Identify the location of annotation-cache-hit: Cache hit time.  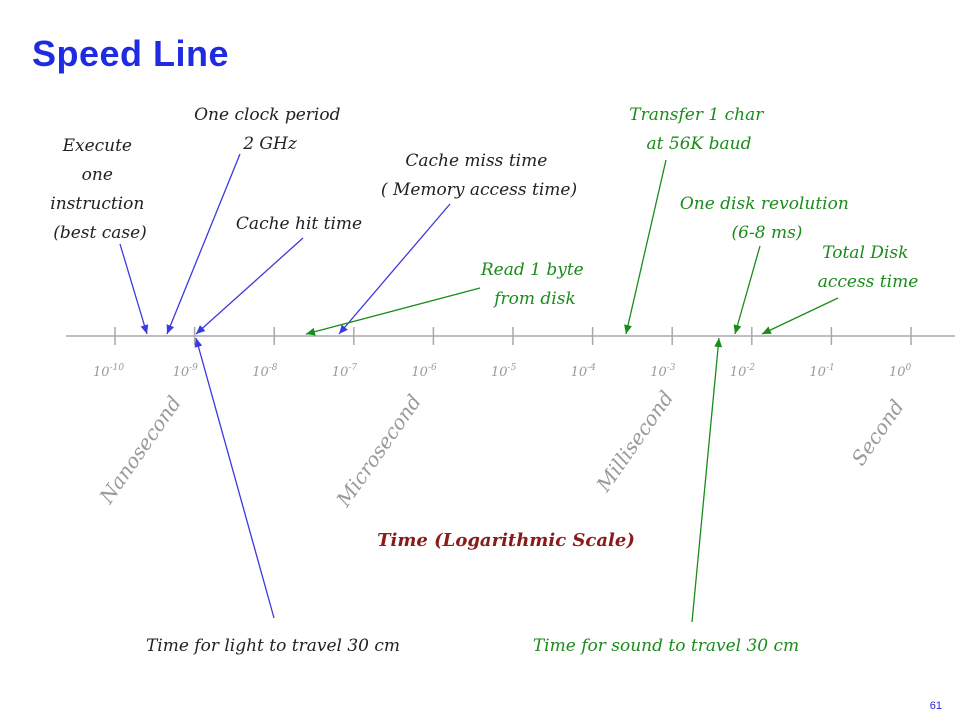
(278, 274).